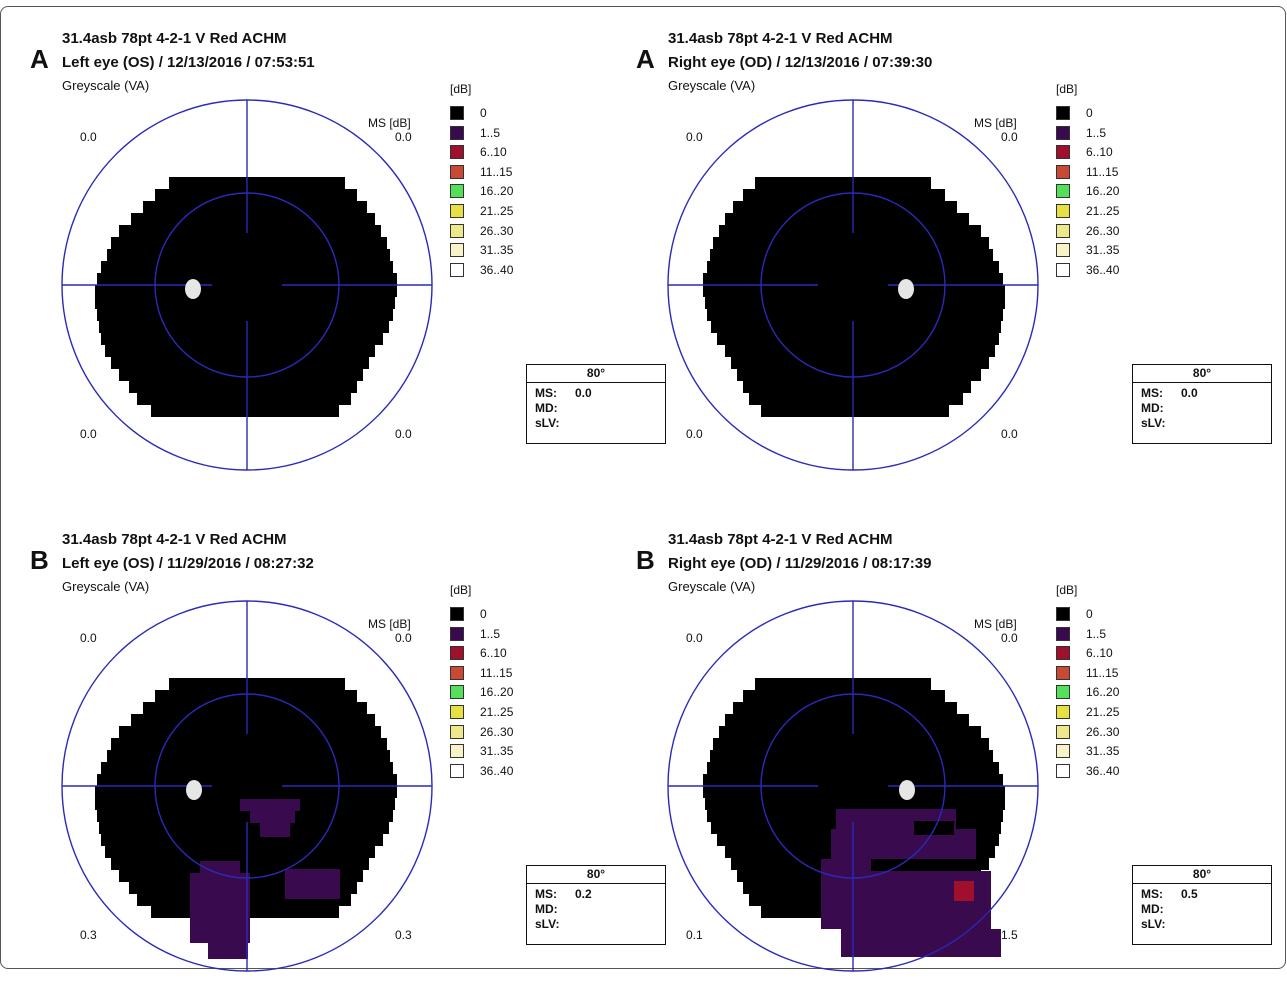 This screenshot has width=1287, height=983. What do you see at coordinates (1202, 894) in the screenshot?
I see `stat-ms: MS: 0.5` at bounding box center [1202, 894].